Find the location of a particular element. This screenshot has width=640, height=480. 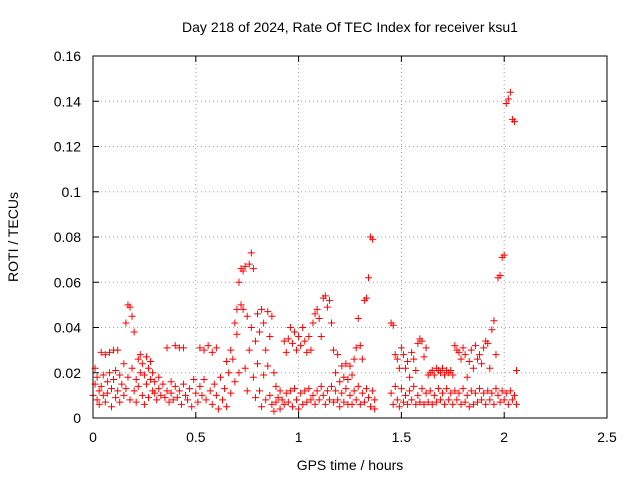

x-axis-label: GPS time / hours is located at coordinates (350, 465).